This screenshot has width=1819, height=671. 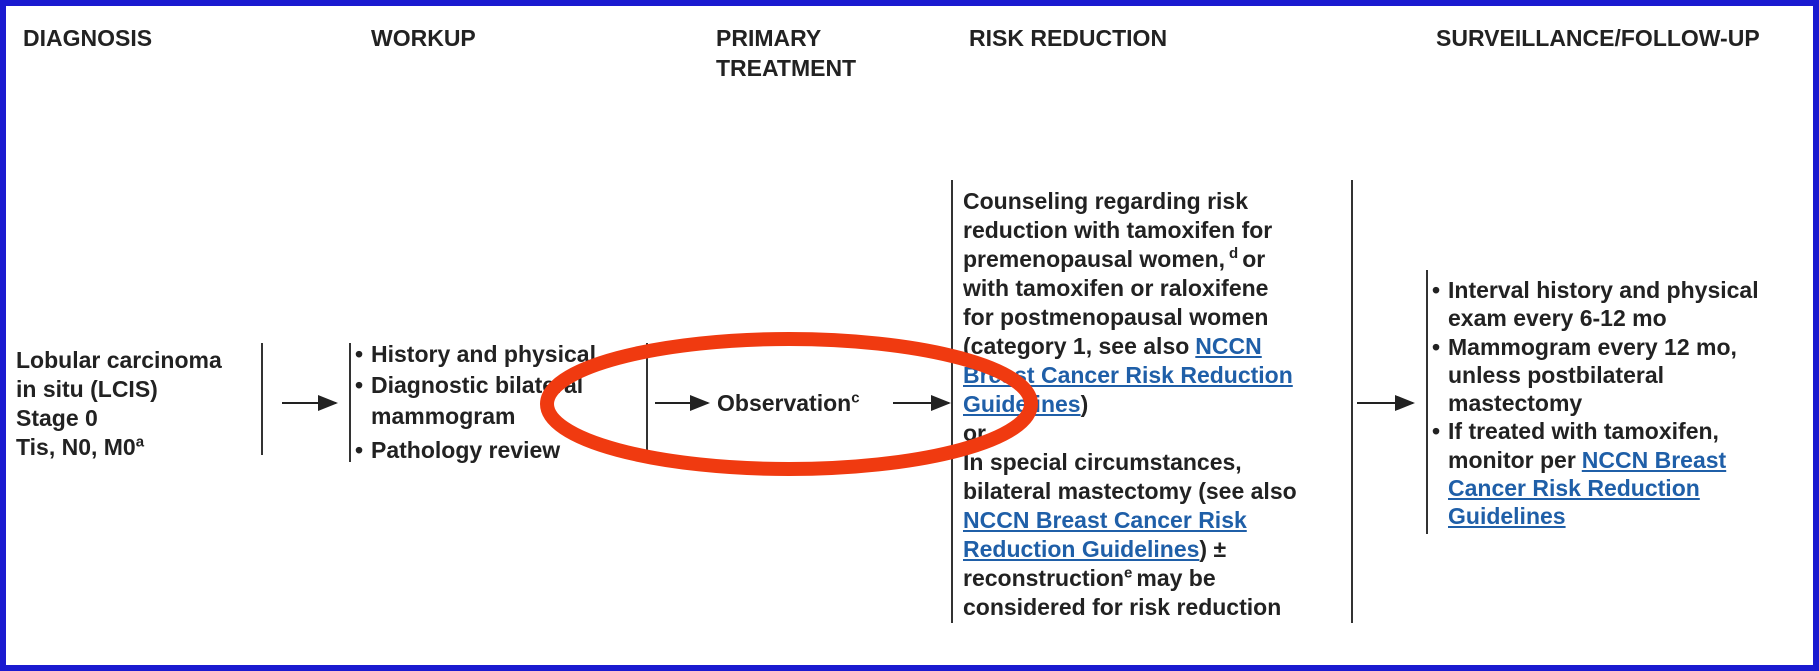 I want to click on text: Tis, N0, M0, so click(x=76, y=447).